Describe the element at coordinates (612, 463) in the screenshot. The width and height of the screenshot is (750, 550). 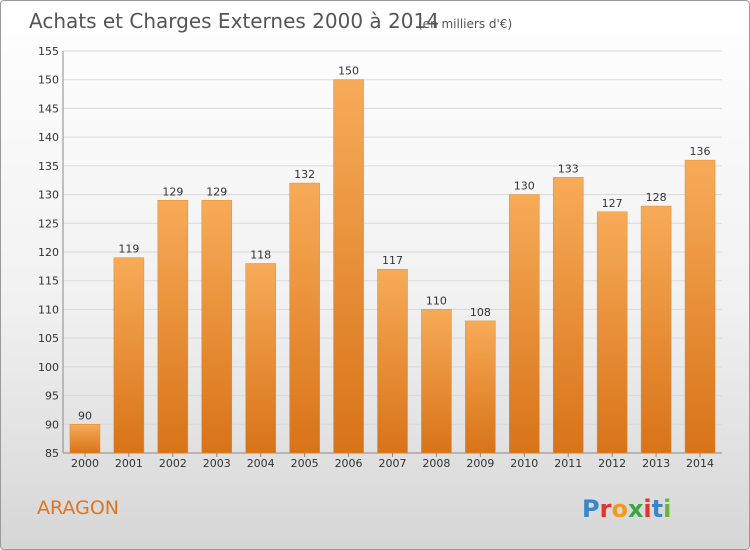
I see `x-tick-label-2012: 2012` at that location.